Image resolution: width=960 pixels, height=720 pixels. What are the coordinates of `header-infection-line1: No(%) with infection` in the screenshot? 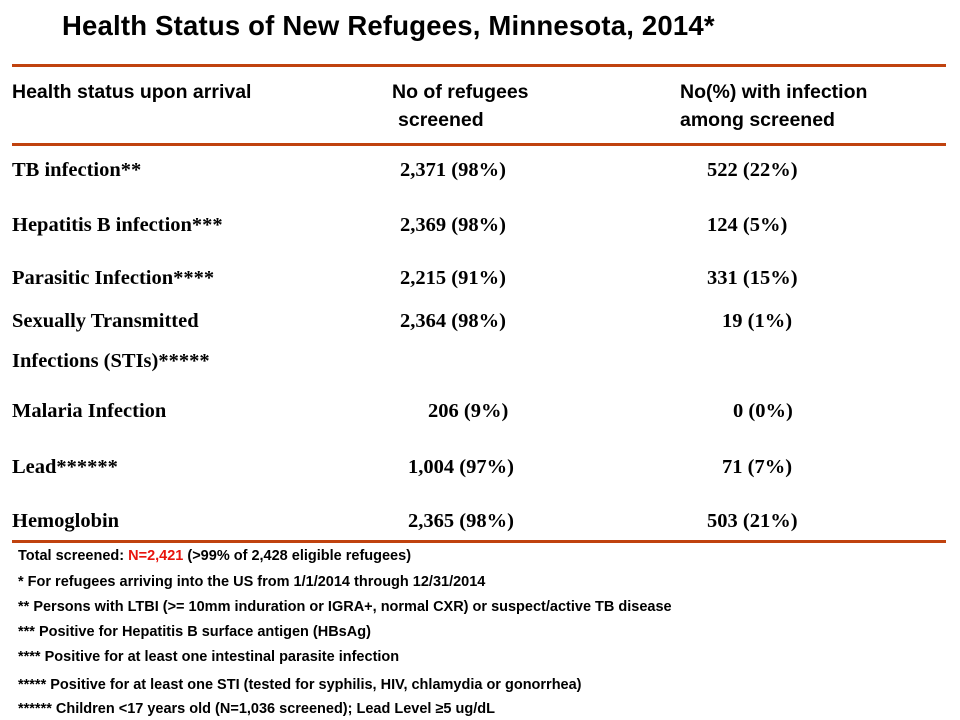 It's located at (774, 92).